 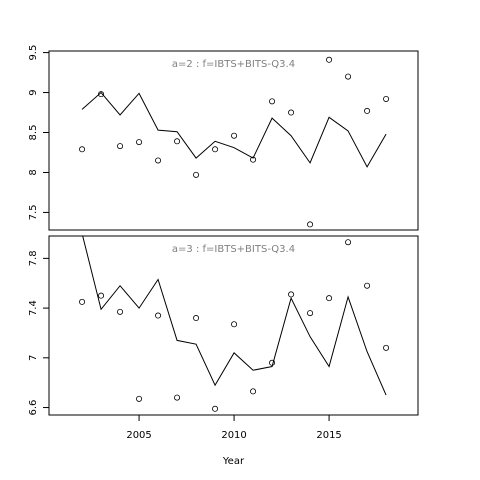 I want to click on y-tick-label: 9, so click(x=33, y=92).